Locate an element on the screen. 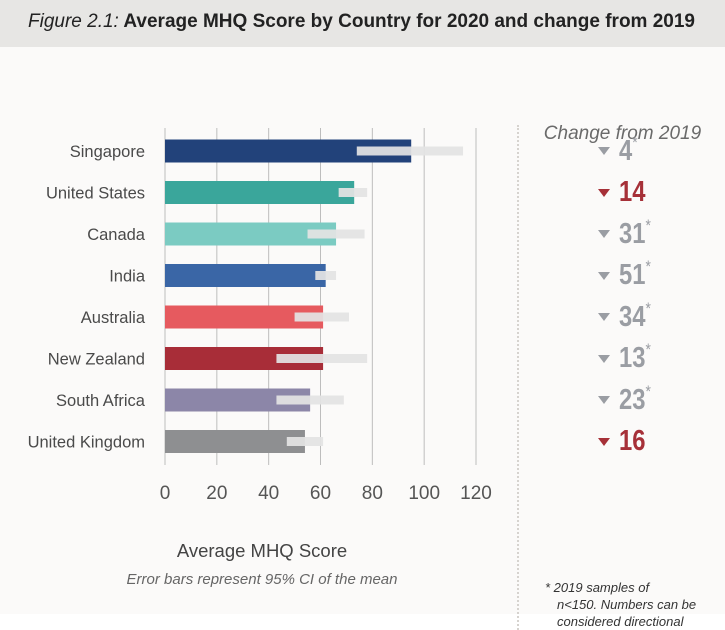 This screenshot has height=630, width=725. footnote-line-3: considered directional is located at coordinates (620, 621).